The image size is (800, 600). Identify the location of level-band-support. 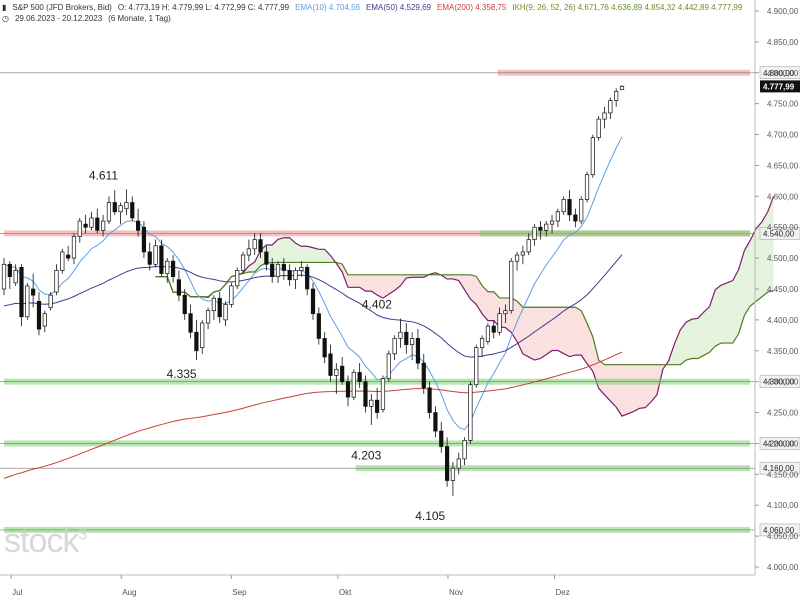
(614, 233).